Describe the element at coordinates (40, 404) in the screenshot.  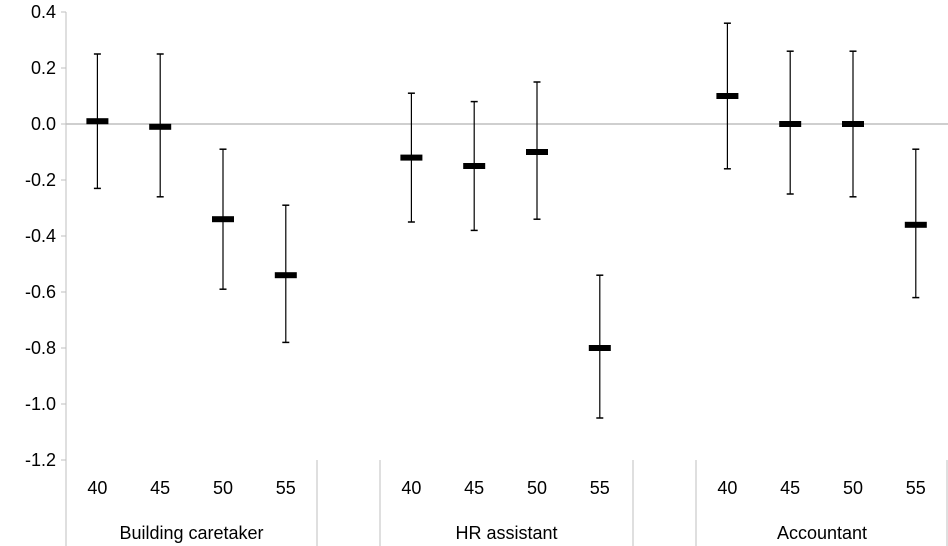
I see `y-tick-label: -1.0` at that location.